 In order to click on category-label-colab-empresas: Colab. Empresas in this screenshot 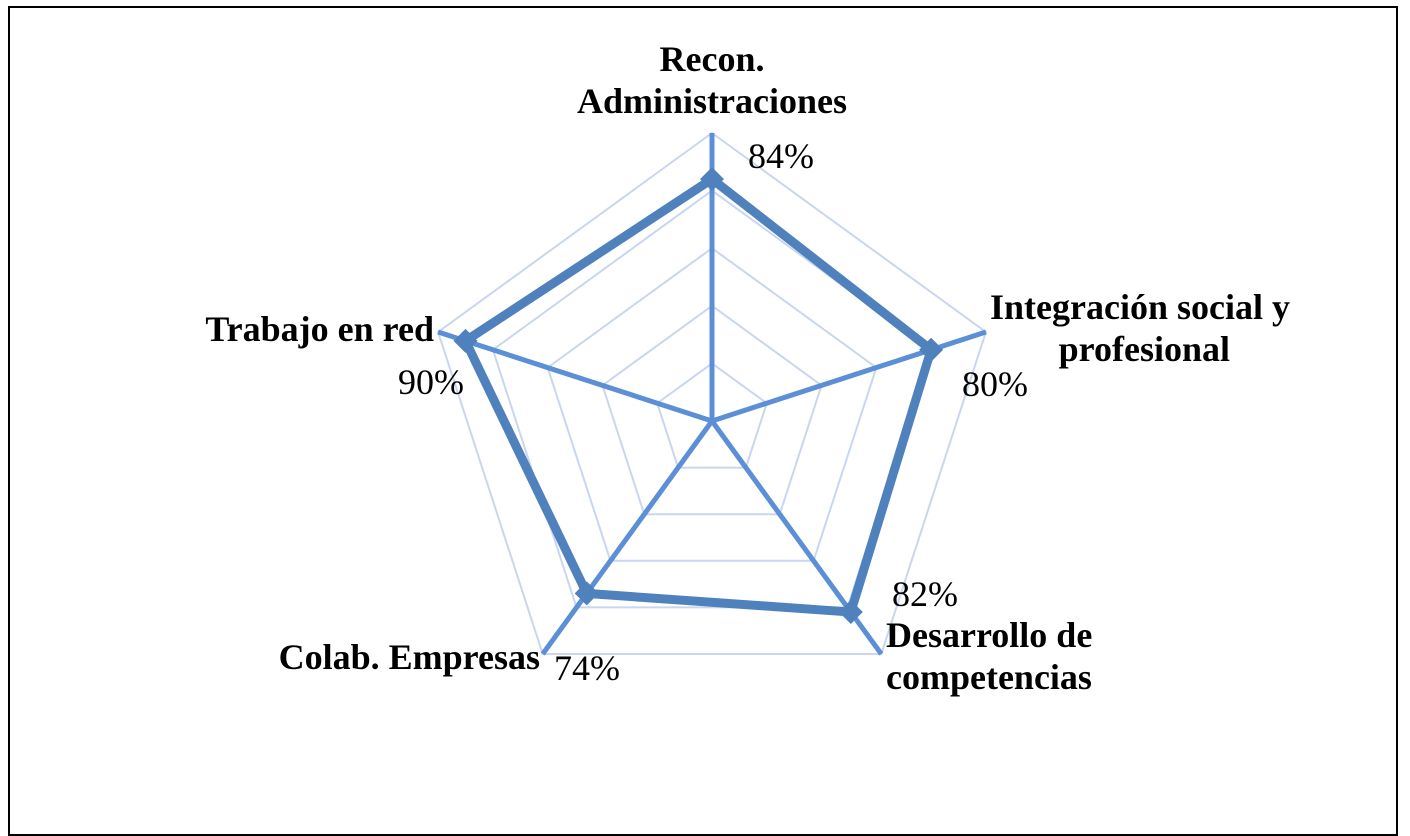, I will do `click(409, 657)`.